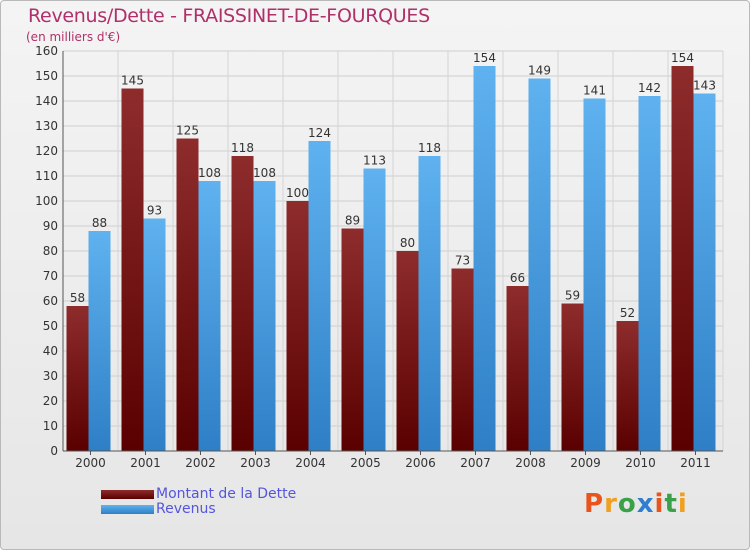 The height and width of the screenshot is (550, 750). Describe the element at coordinates (187, 131) in the screenshot. I see `data-label-debt: 125` at that location.